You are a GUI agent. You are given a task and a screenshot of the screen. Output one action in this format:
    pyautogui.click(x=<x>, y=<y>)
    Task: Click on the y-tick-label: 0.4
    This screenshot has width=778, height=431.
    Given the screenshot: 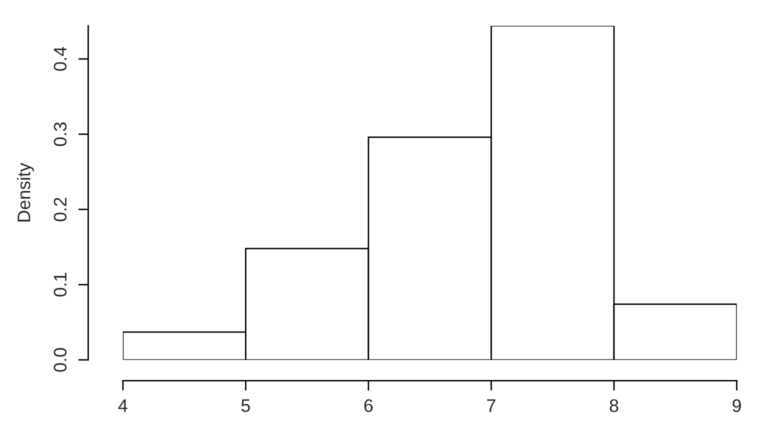 What is the action you would take?
    pyautogui.click(x=60, y=58)
    